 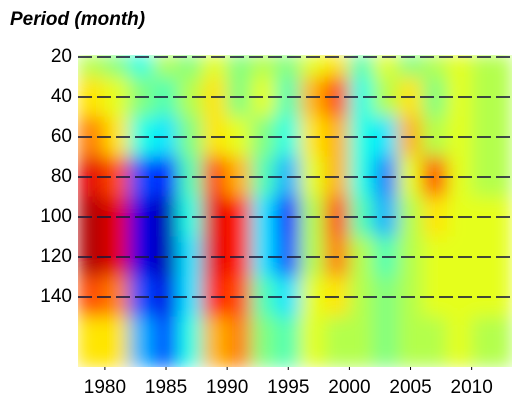 What do you see at coordinates (105, 387) in the screenshot?
I see `x-tick-label: 1980` at bounding box center [105, 387].